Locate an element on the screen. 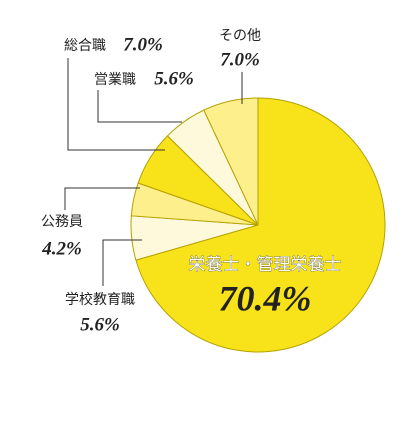  slice-label: その他 is located at coordinates (240, 36).